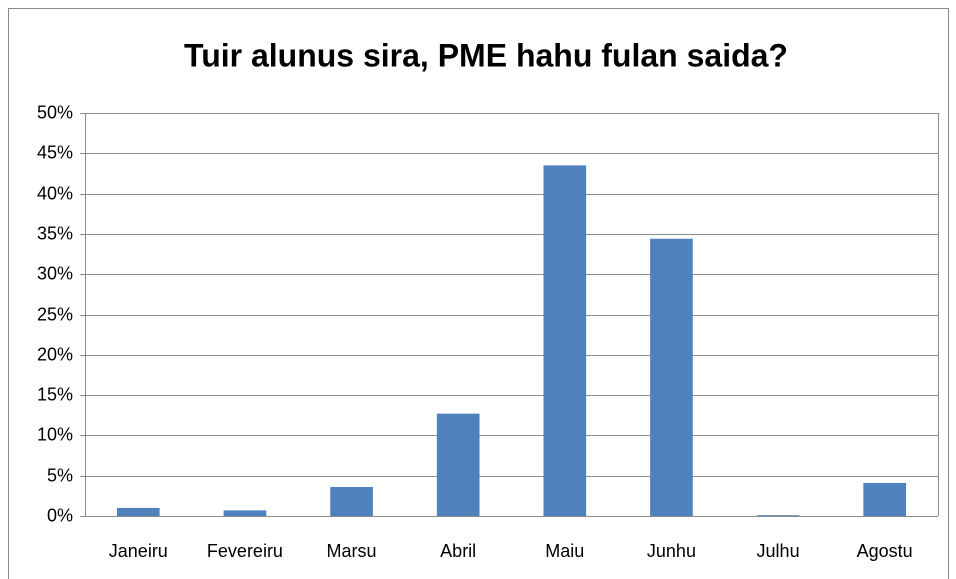 This screenshot has height=579, width=956. I want to click on y-tick-label: 30%, so click(55, 273).